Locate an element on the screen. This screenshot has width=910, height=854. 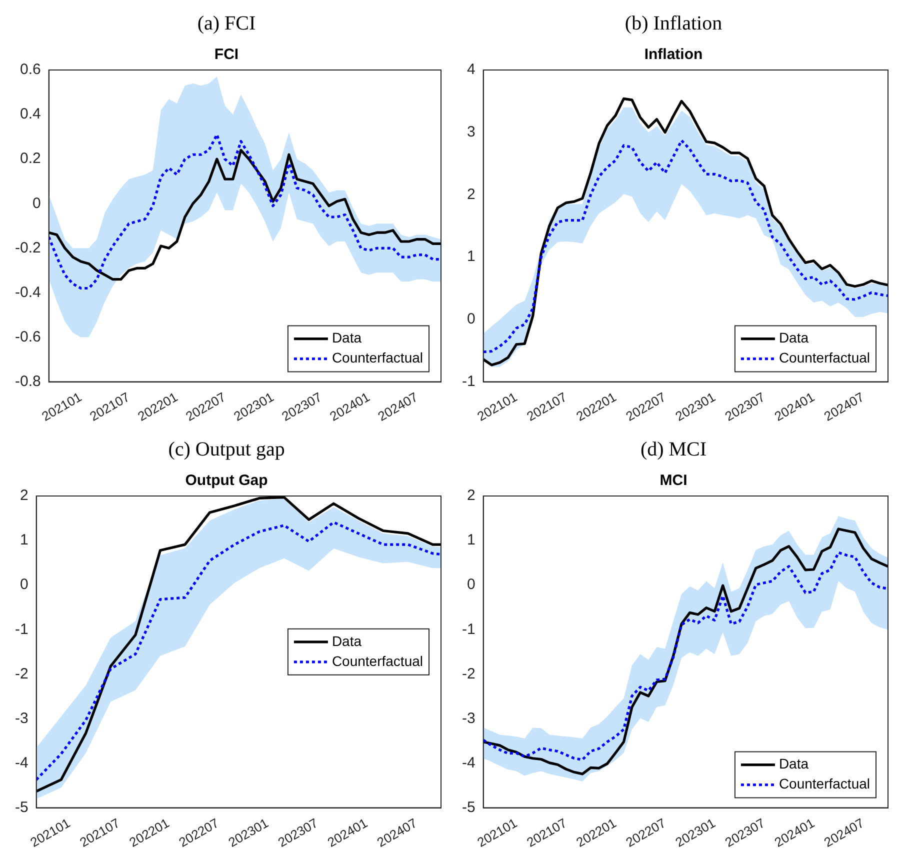
chart-subtitle: Inflation is located at coordinates (673, 55).